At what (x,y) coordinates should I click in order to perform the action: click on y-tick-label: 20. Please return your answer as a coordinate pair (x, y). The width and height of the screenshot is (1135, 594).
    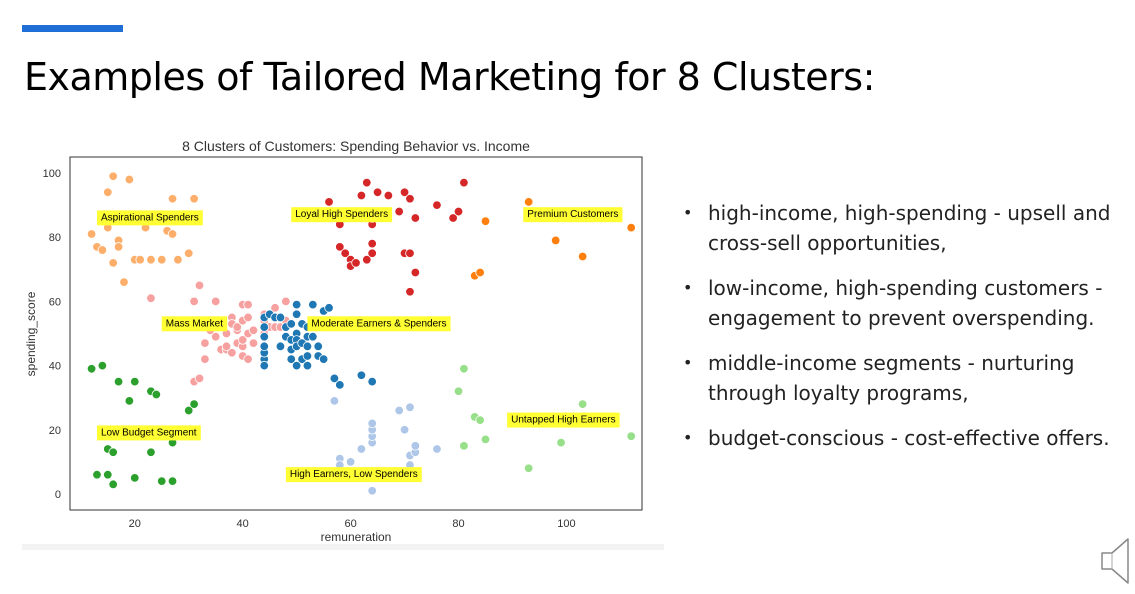
    Looking at the image, I should click on (55, 431).